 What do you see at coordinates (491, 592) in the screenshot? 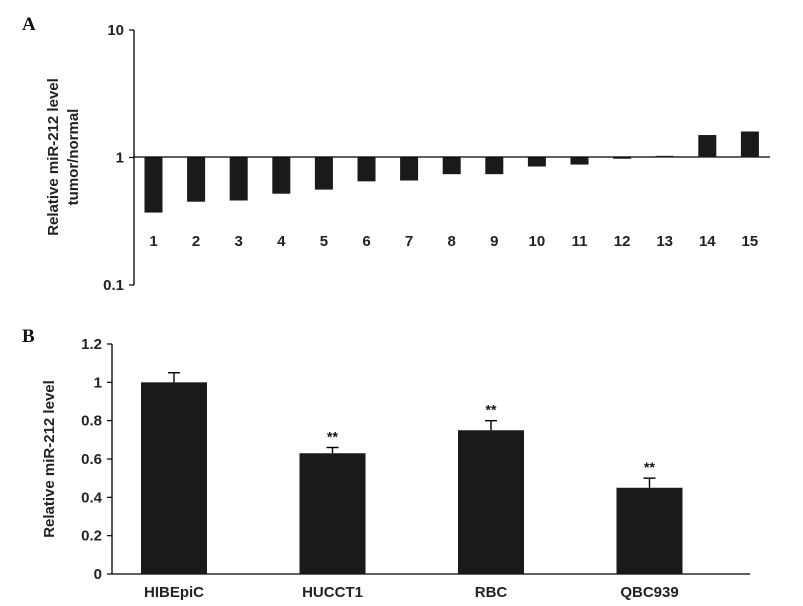
I see `panel-b-category-label: RBC` at bounding box center [491, 592].